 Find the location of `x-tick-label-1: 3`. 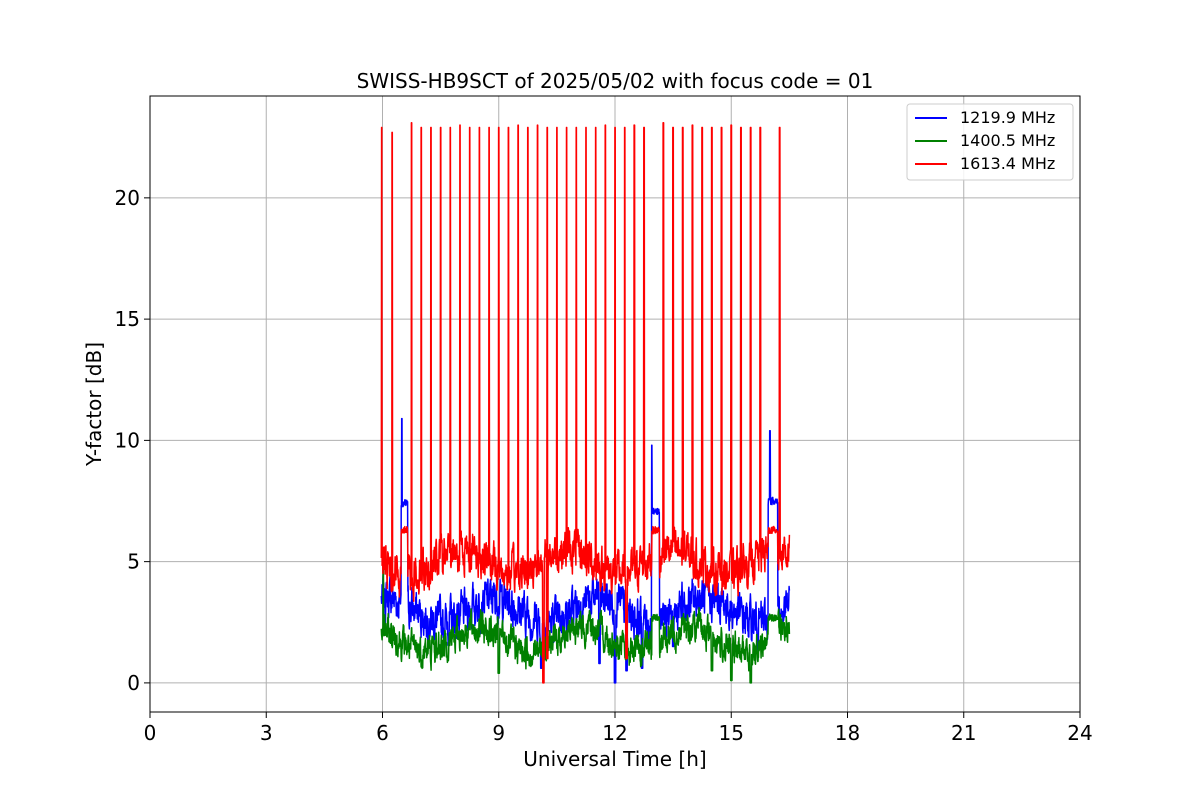

x-tick-label-1: 3 is located at coordinates (266, 733).